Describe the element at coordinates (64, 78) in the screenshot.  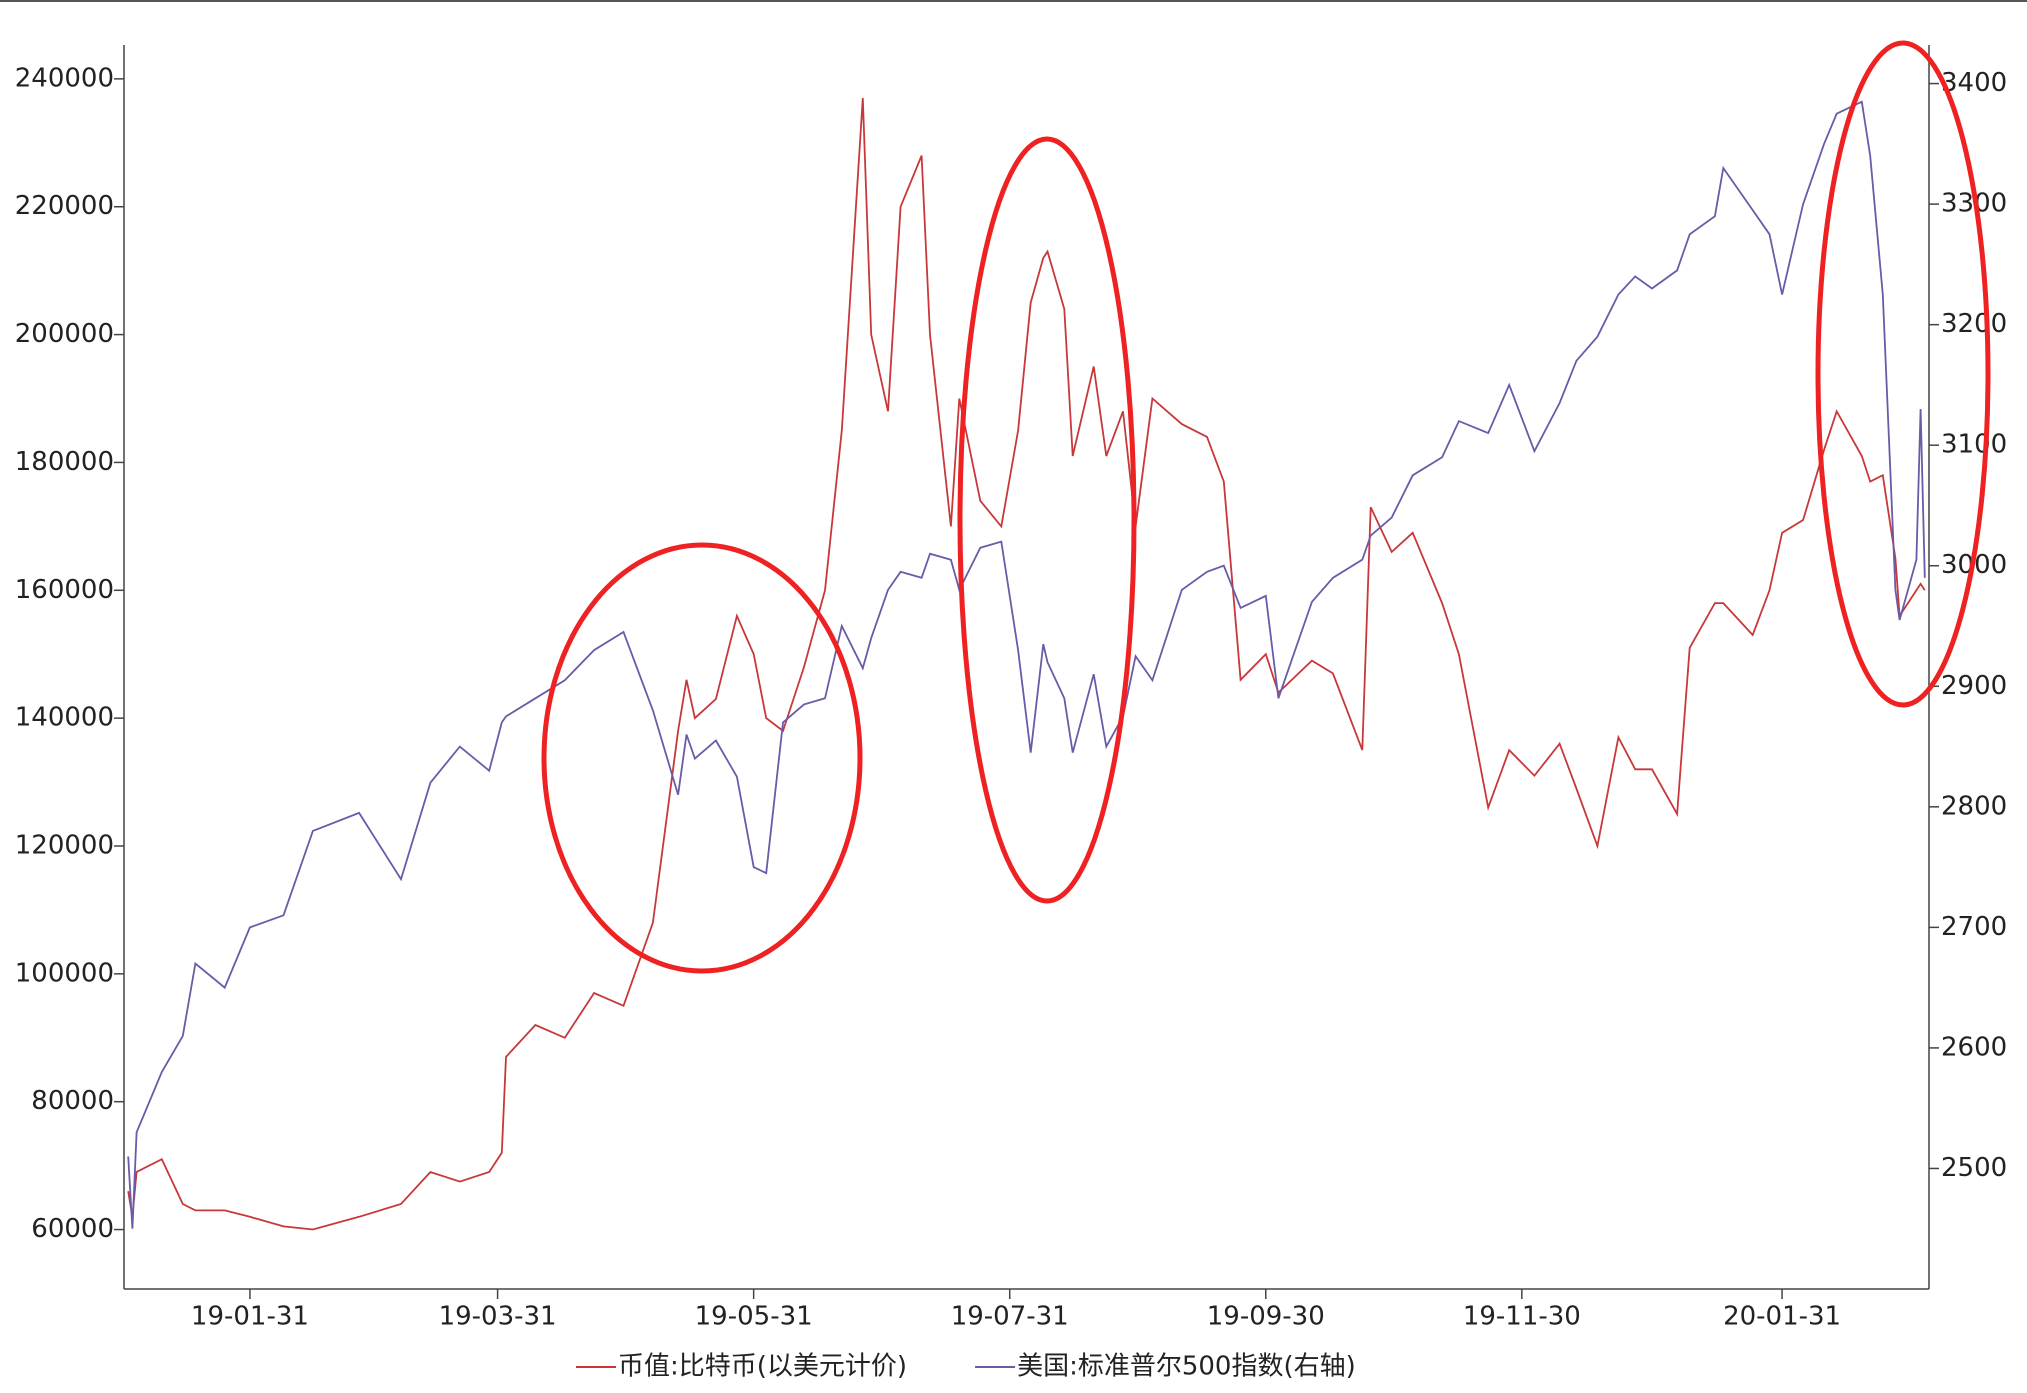
I see `y-tick-label: 240000` at that location.